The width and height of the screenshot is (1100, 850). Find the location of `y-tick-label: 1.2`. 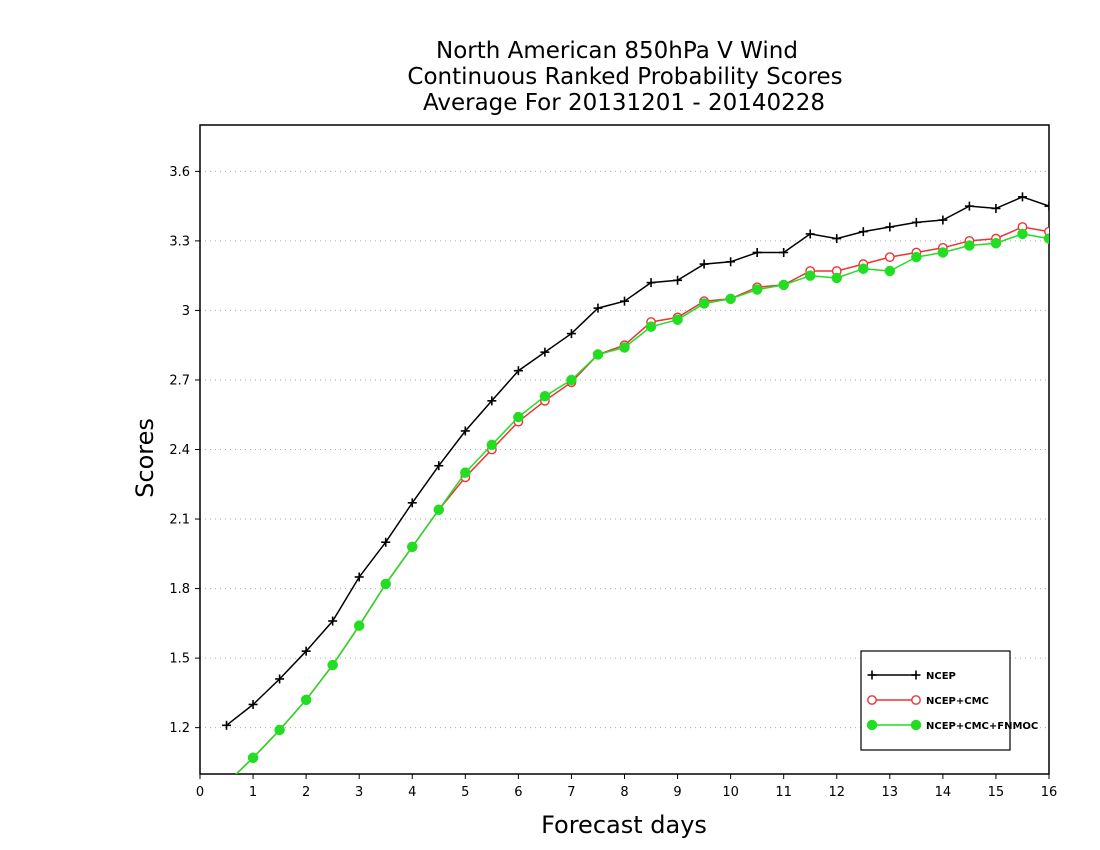

y-tick-label: 1.2 is located at coordinates (179, 728).